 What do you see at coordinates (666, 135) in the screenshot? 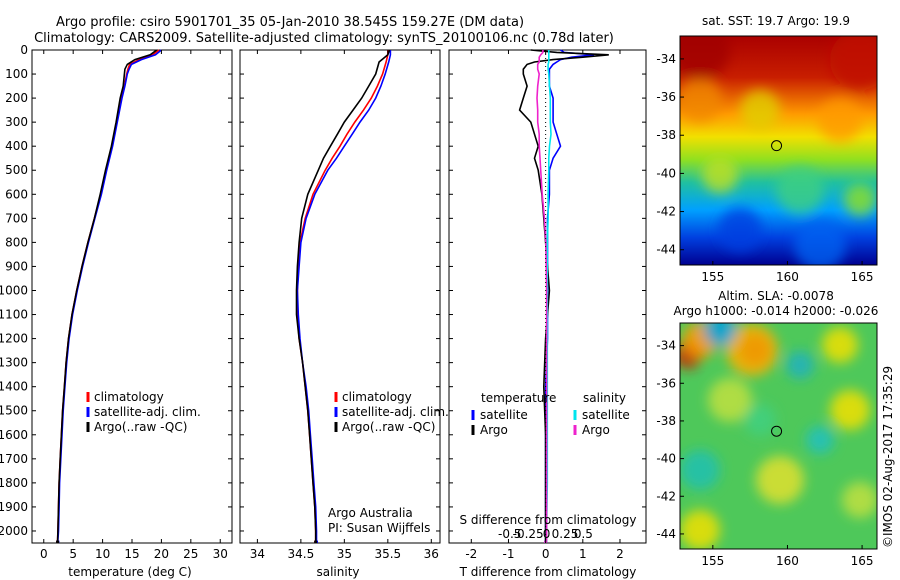
I see `map-ytick-label: -38` at bounding box center [666, 135].